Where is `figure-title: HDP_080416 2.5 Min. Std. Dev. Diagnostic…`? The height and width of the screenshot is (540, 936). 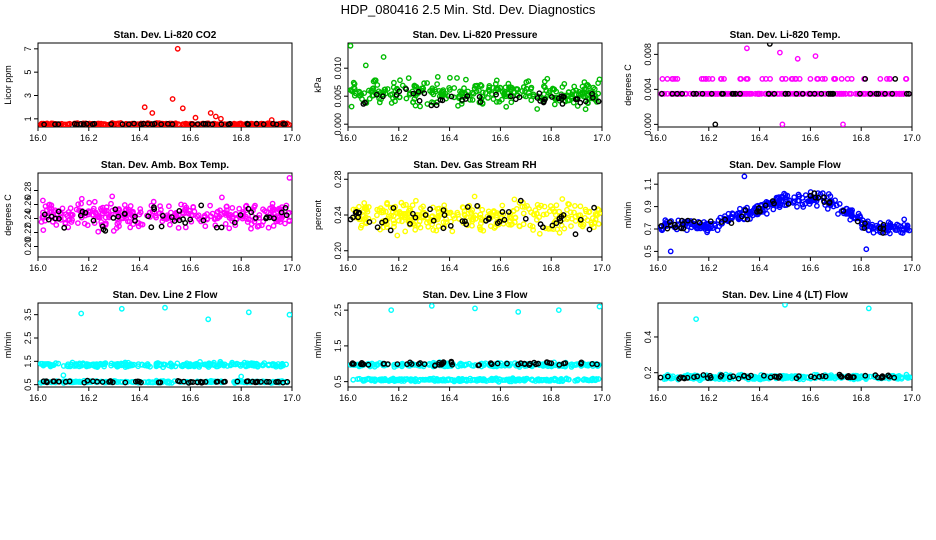
figure-title: HDP_080416 2.5 Min. Std. Dev. Diagnostic… is located at coordinates (468, 9).